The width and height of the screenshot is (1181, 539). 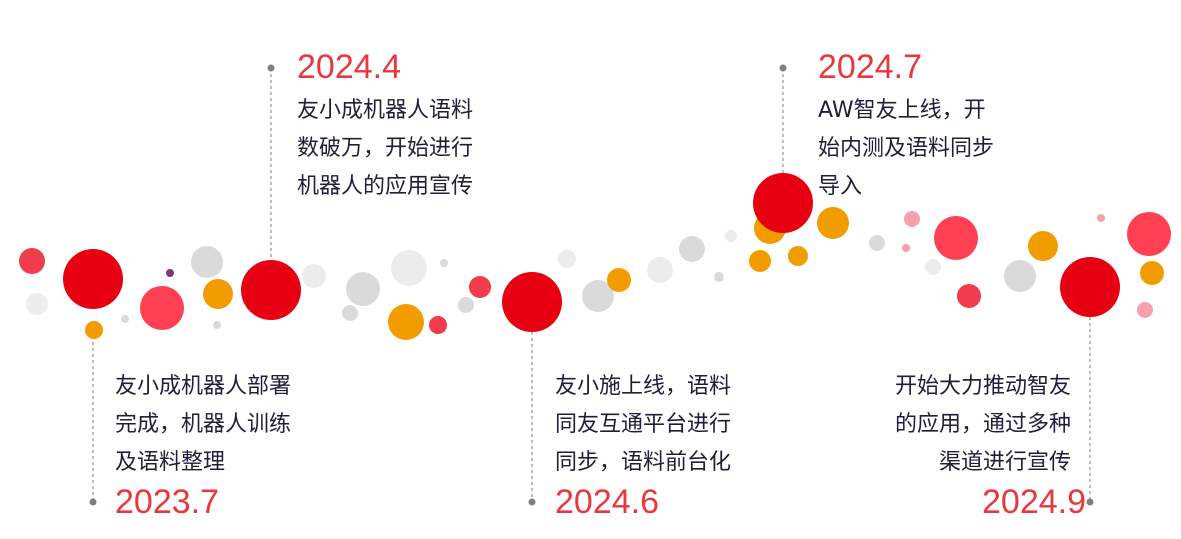 I want to click on description-line: 始内测及语料同步, so click(x=906, y=148).